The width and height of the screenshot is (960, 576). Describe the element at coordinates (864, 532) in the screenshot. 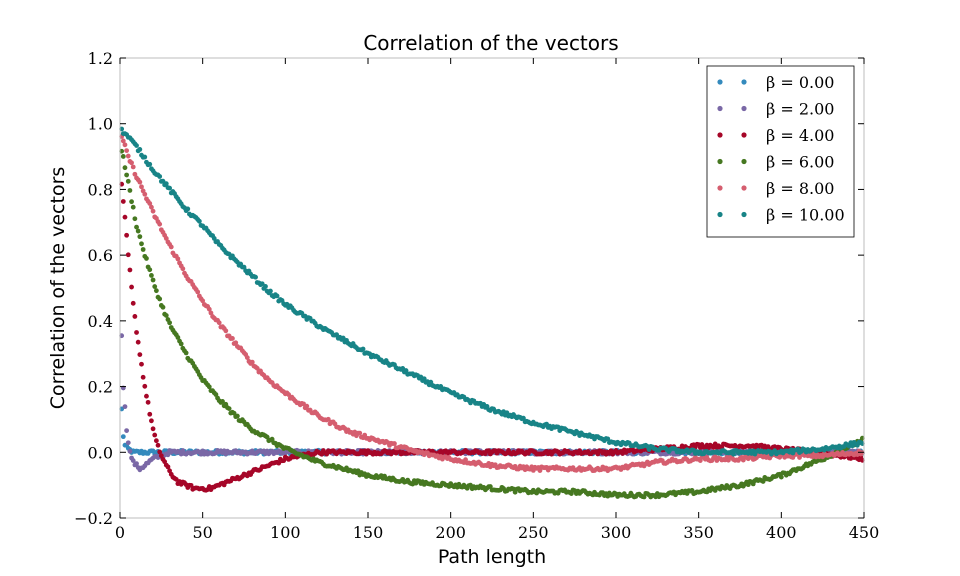

I see `x-tick-label: 450` at that location.